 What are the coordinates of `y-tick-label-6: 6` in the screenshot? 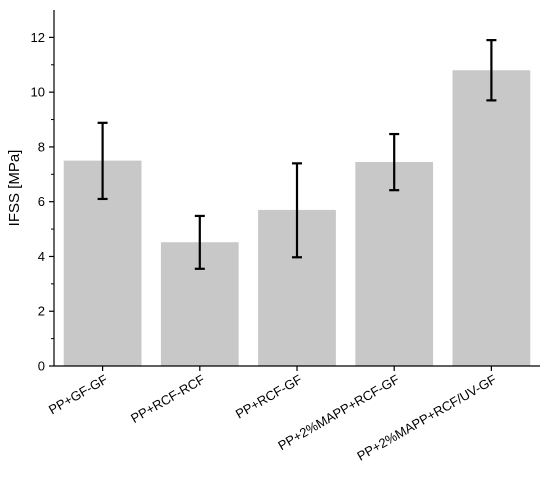 It's located at (41, 201).